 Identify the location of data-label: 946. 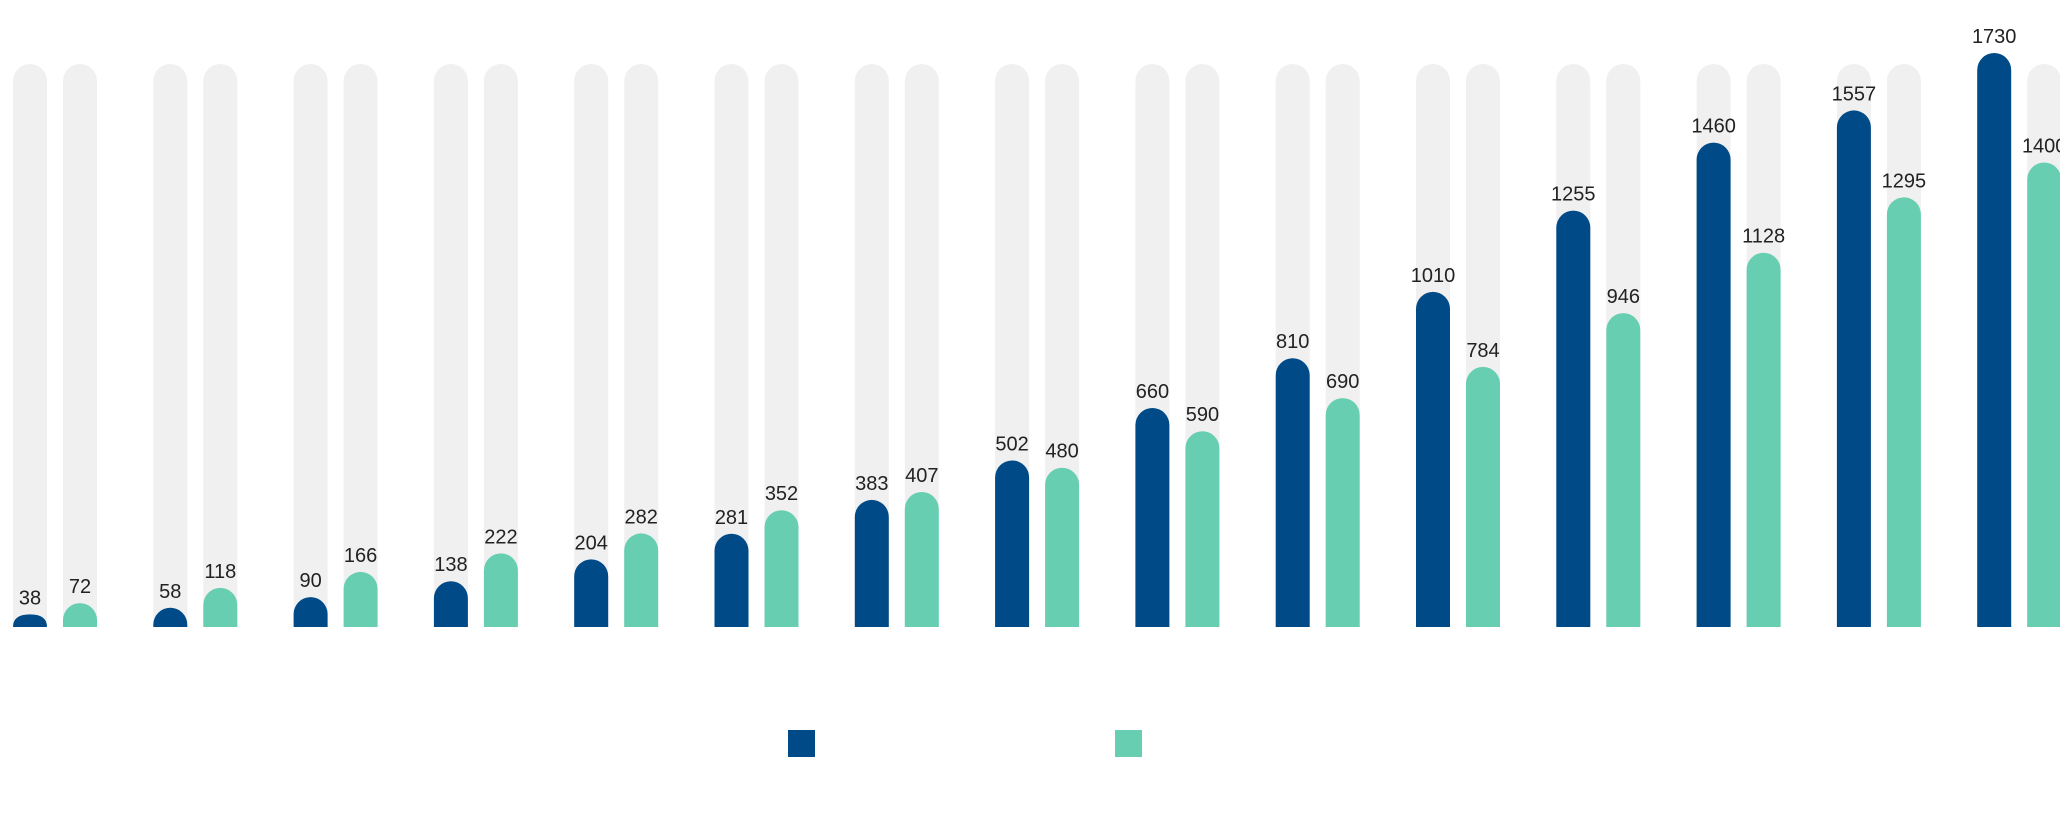
(1623, 297).